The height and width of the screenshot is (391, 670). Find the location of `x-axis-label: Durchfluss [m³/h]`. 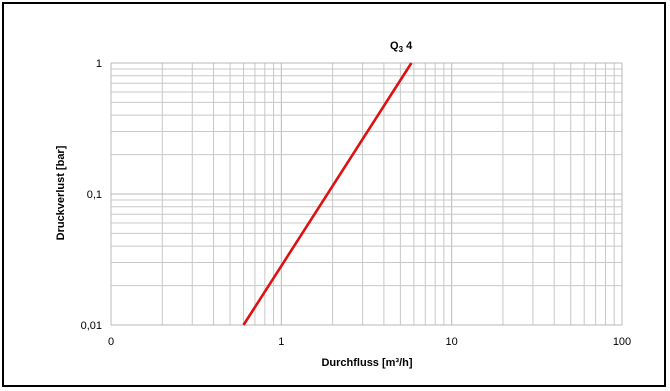

x-axis-label: Durchfluss [m³/h] is located at coordinates (366, 363).